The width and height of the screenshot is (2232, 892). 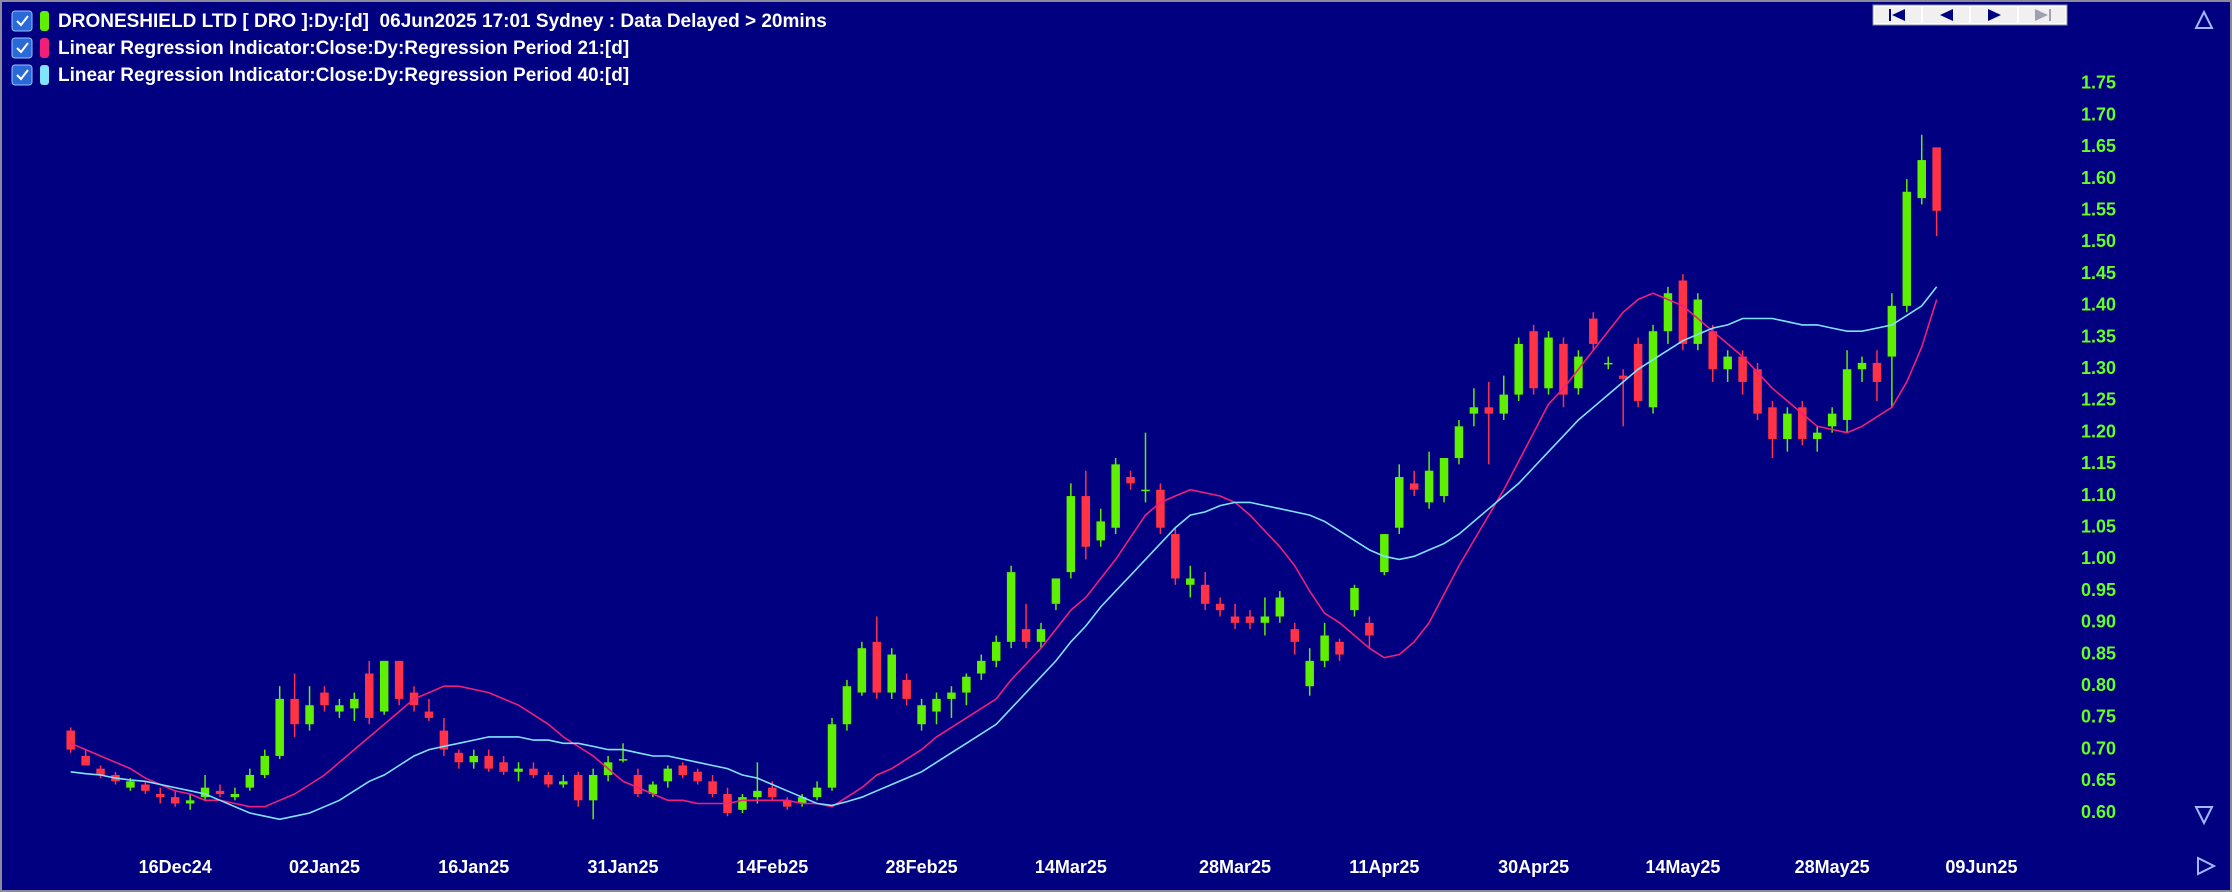 What do you see at coordinates (2204, 19) in the screenshot?
I see `scroll-up` at bounding box center [2204, 19].